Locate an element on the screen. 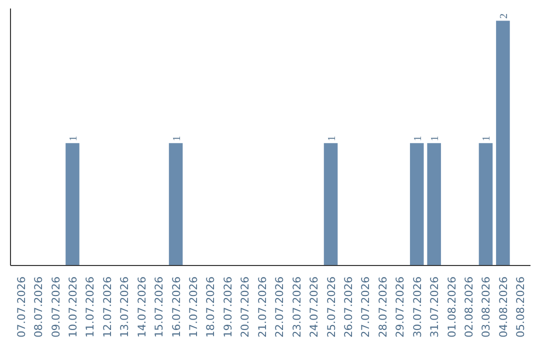  x-tick-label: 01.08.2026 is located at coordinates (451, 307).